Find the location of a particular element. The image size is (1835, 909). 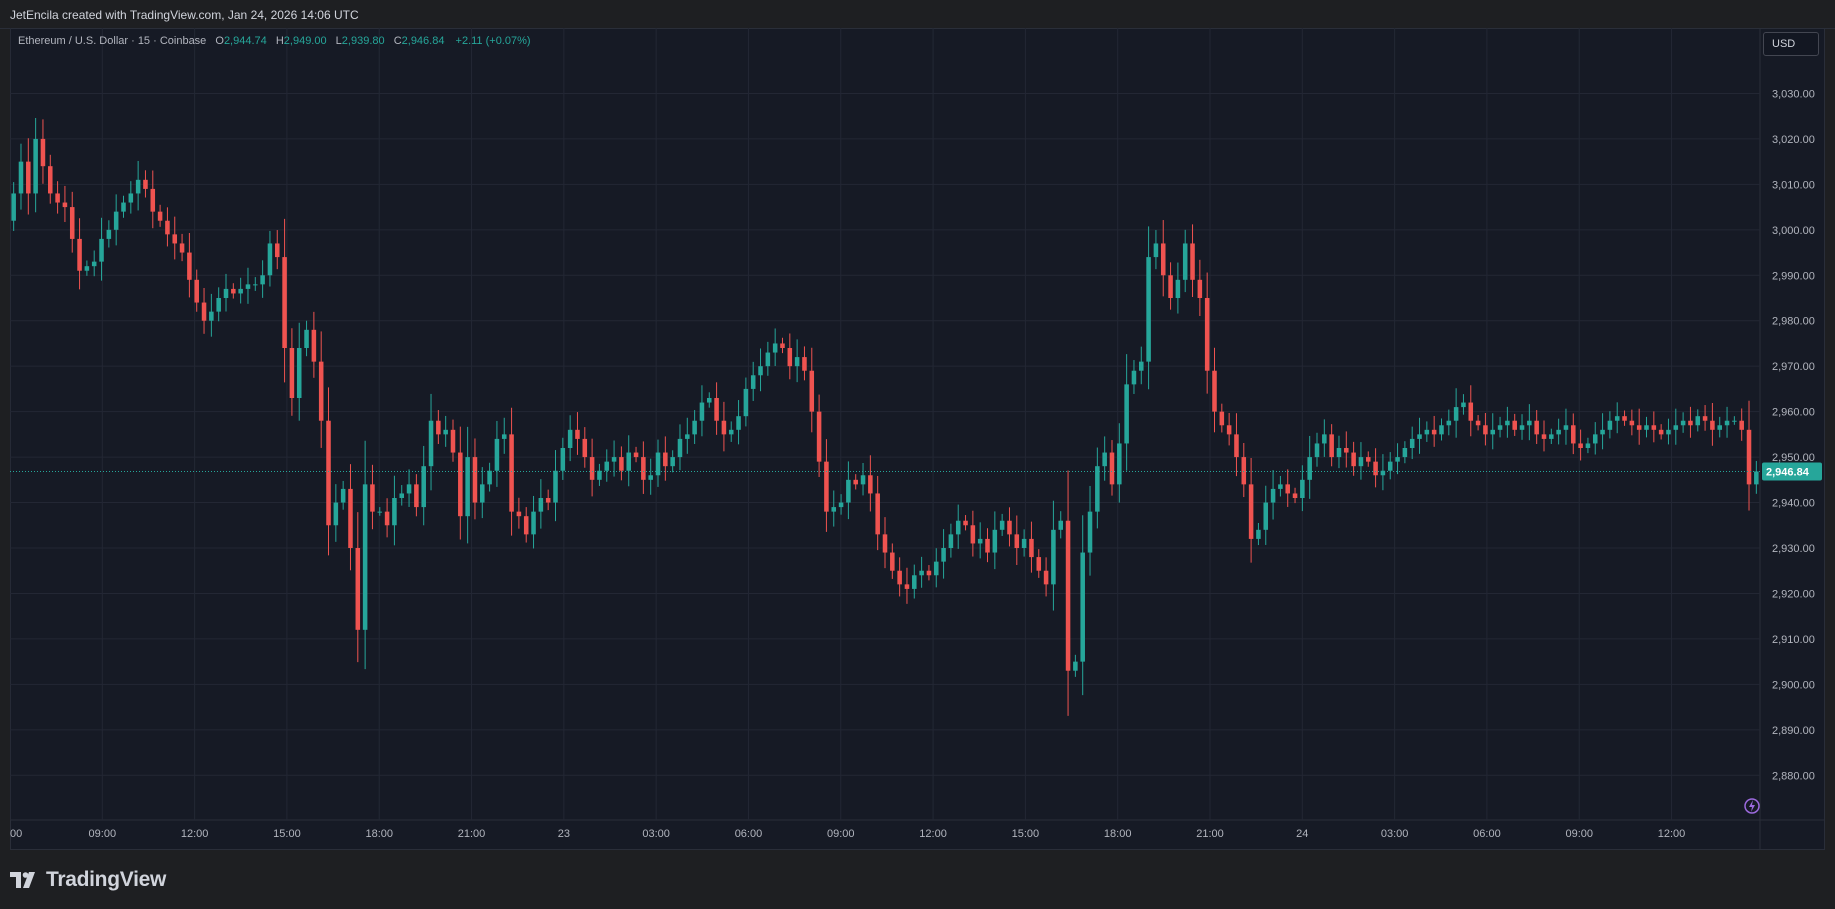

currency-button: USD is located at coordinates (1791, 44).